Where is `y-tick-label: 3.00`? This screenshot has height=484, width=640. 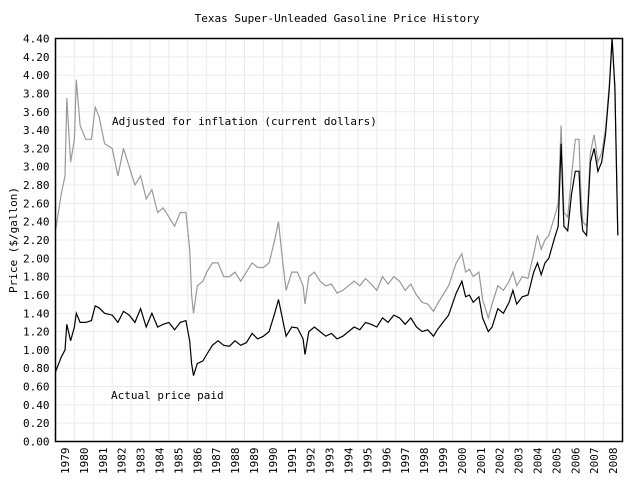 y-tick-label: 3.00 is located at coordinates (36, 167).